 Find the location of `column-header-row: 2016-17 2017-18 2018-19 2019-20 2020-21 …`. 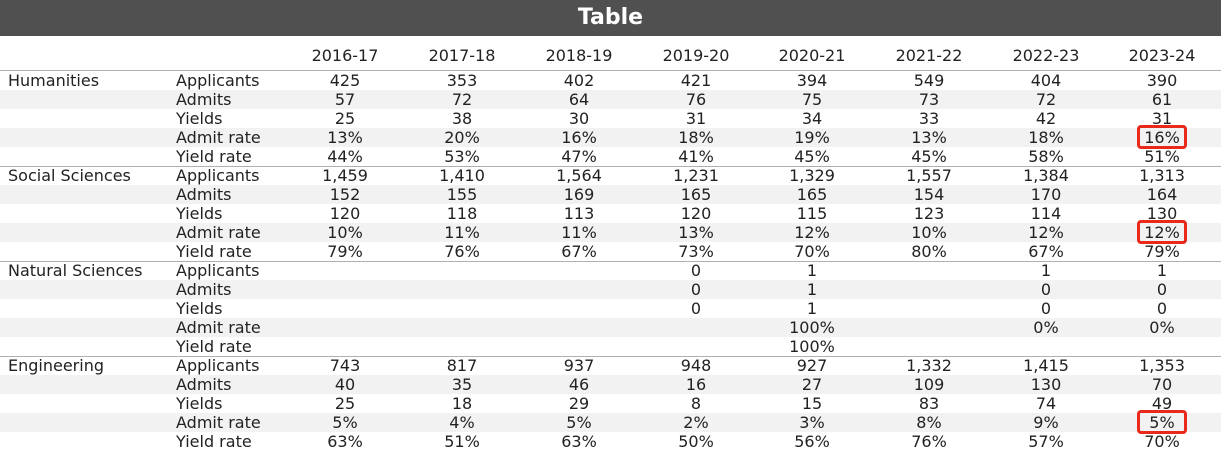

column-header-row: 2016-17 2017-18 2018-19 2019-20 2020-21 … is located at coordinates (610, 57).